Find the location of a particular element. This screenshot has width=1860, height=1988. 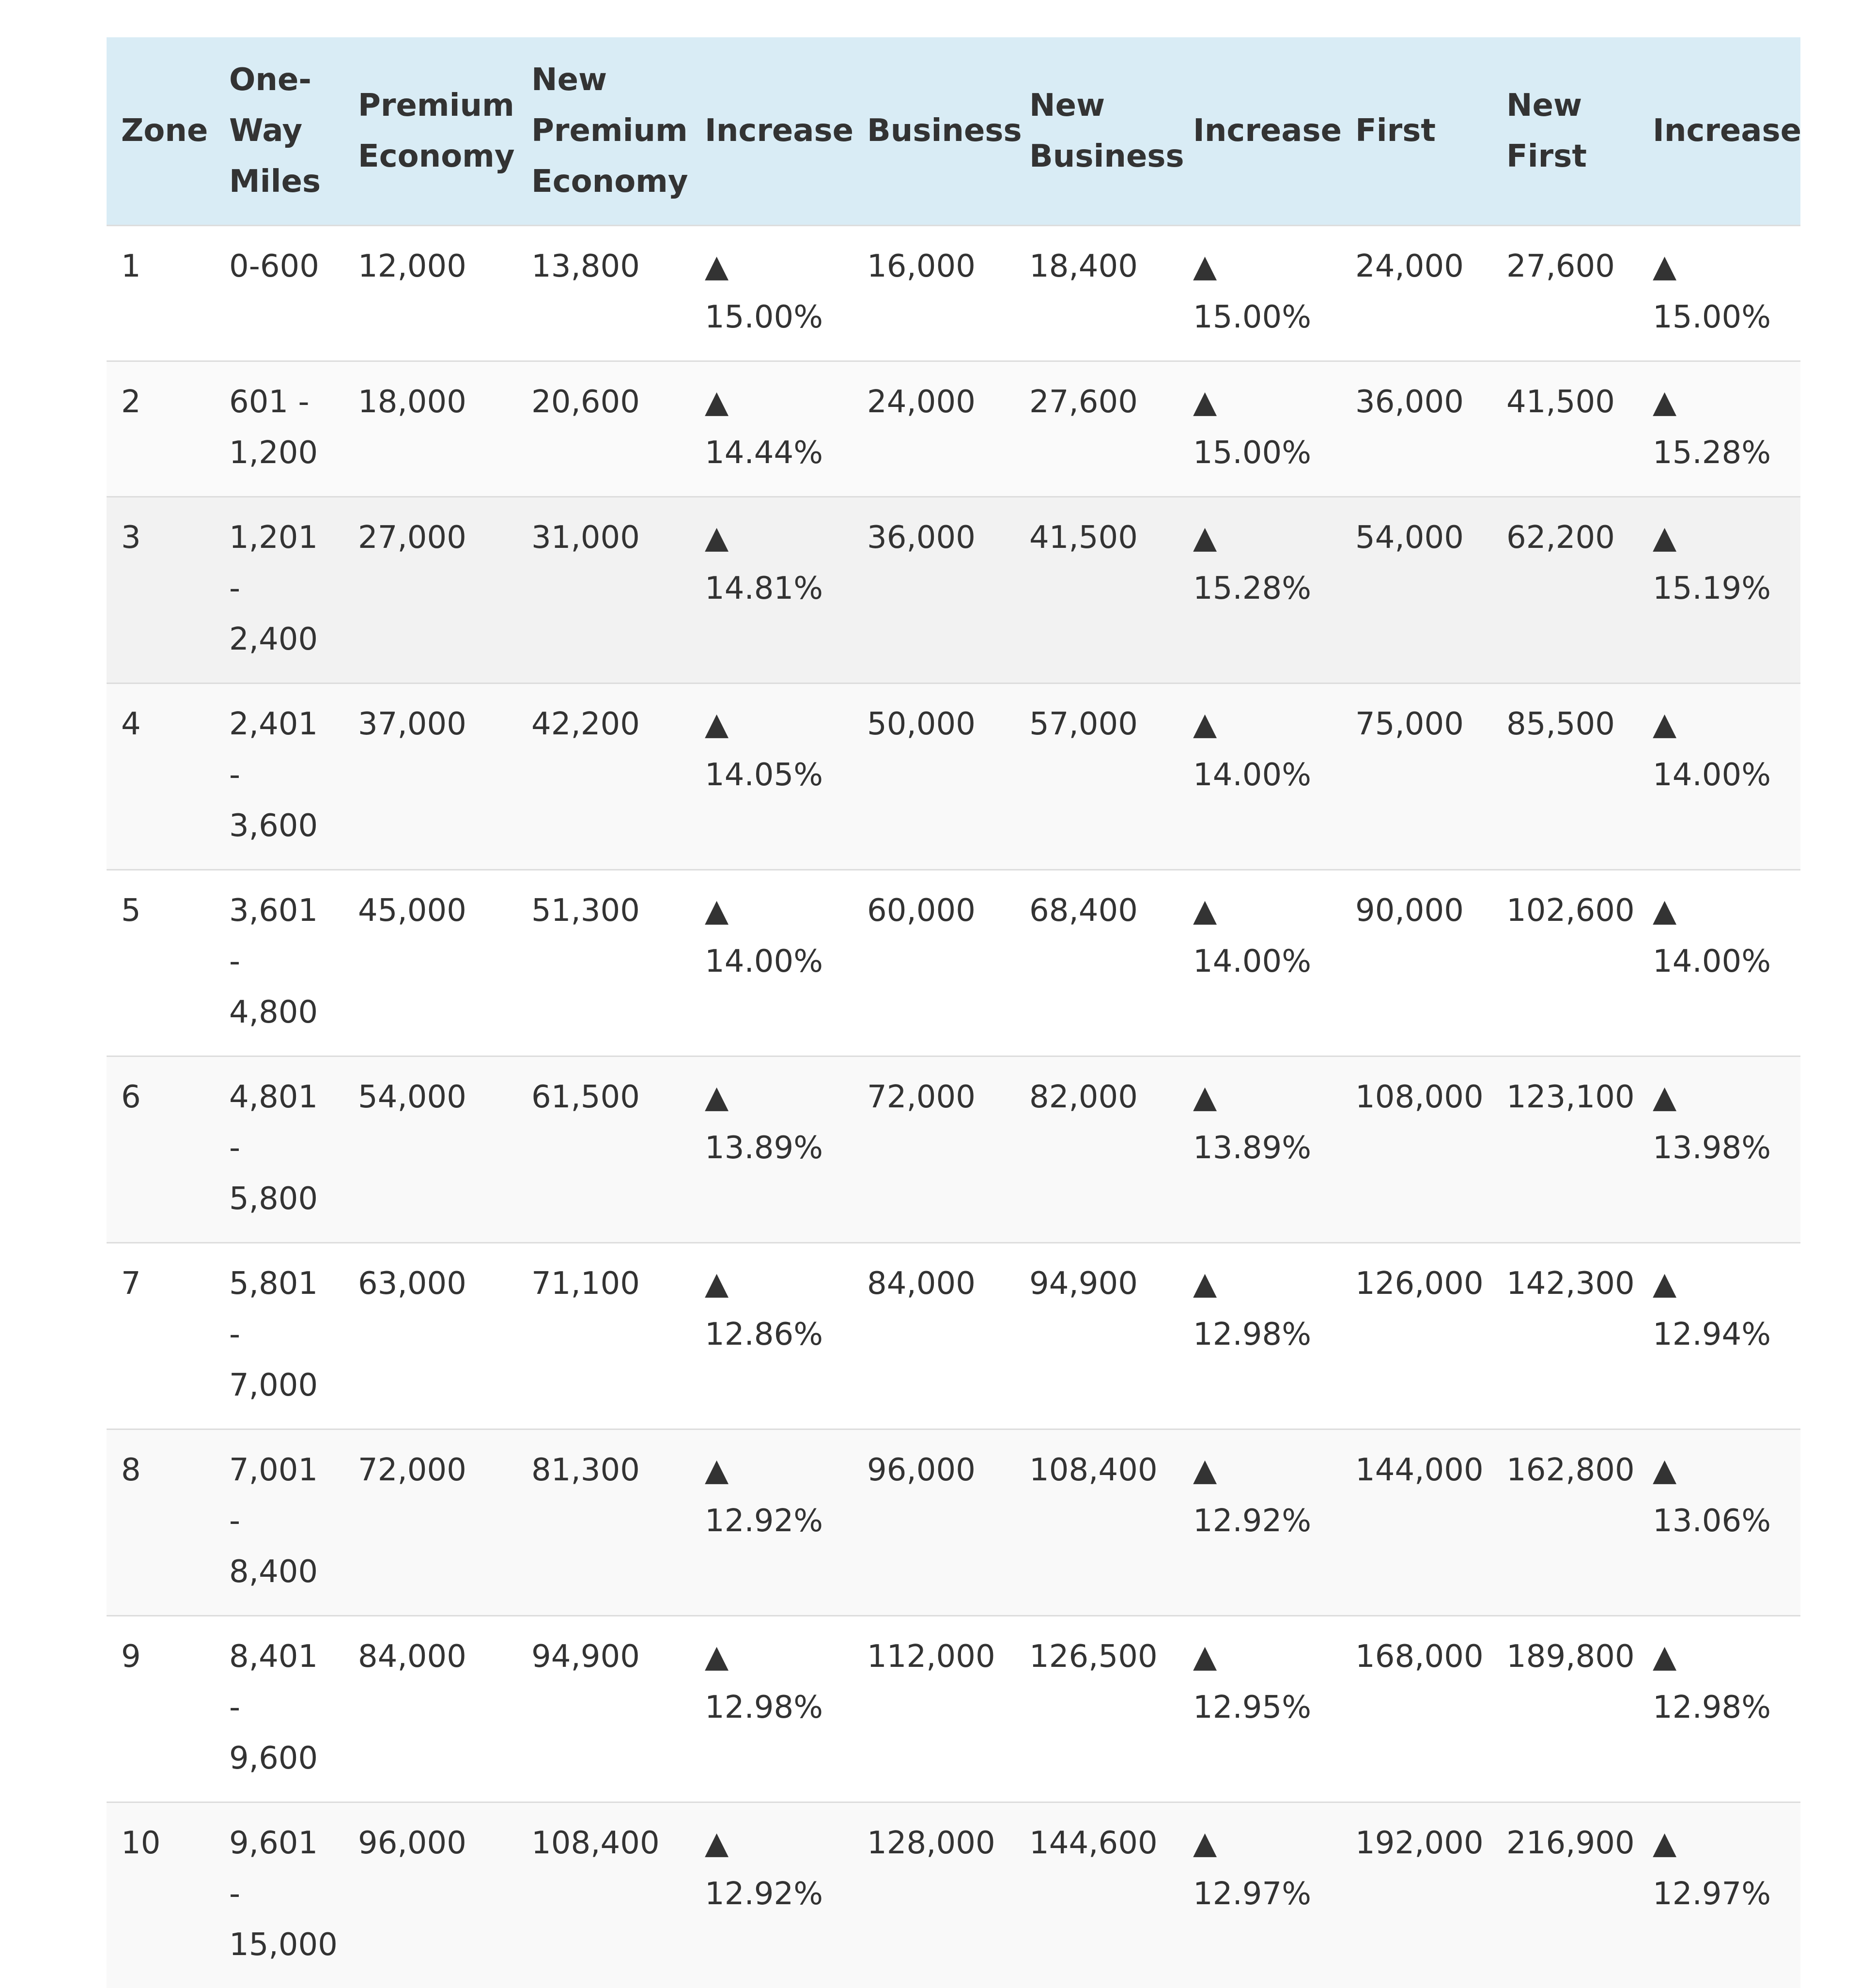

table-cell: 8 is located at coordinates (161, 1522).